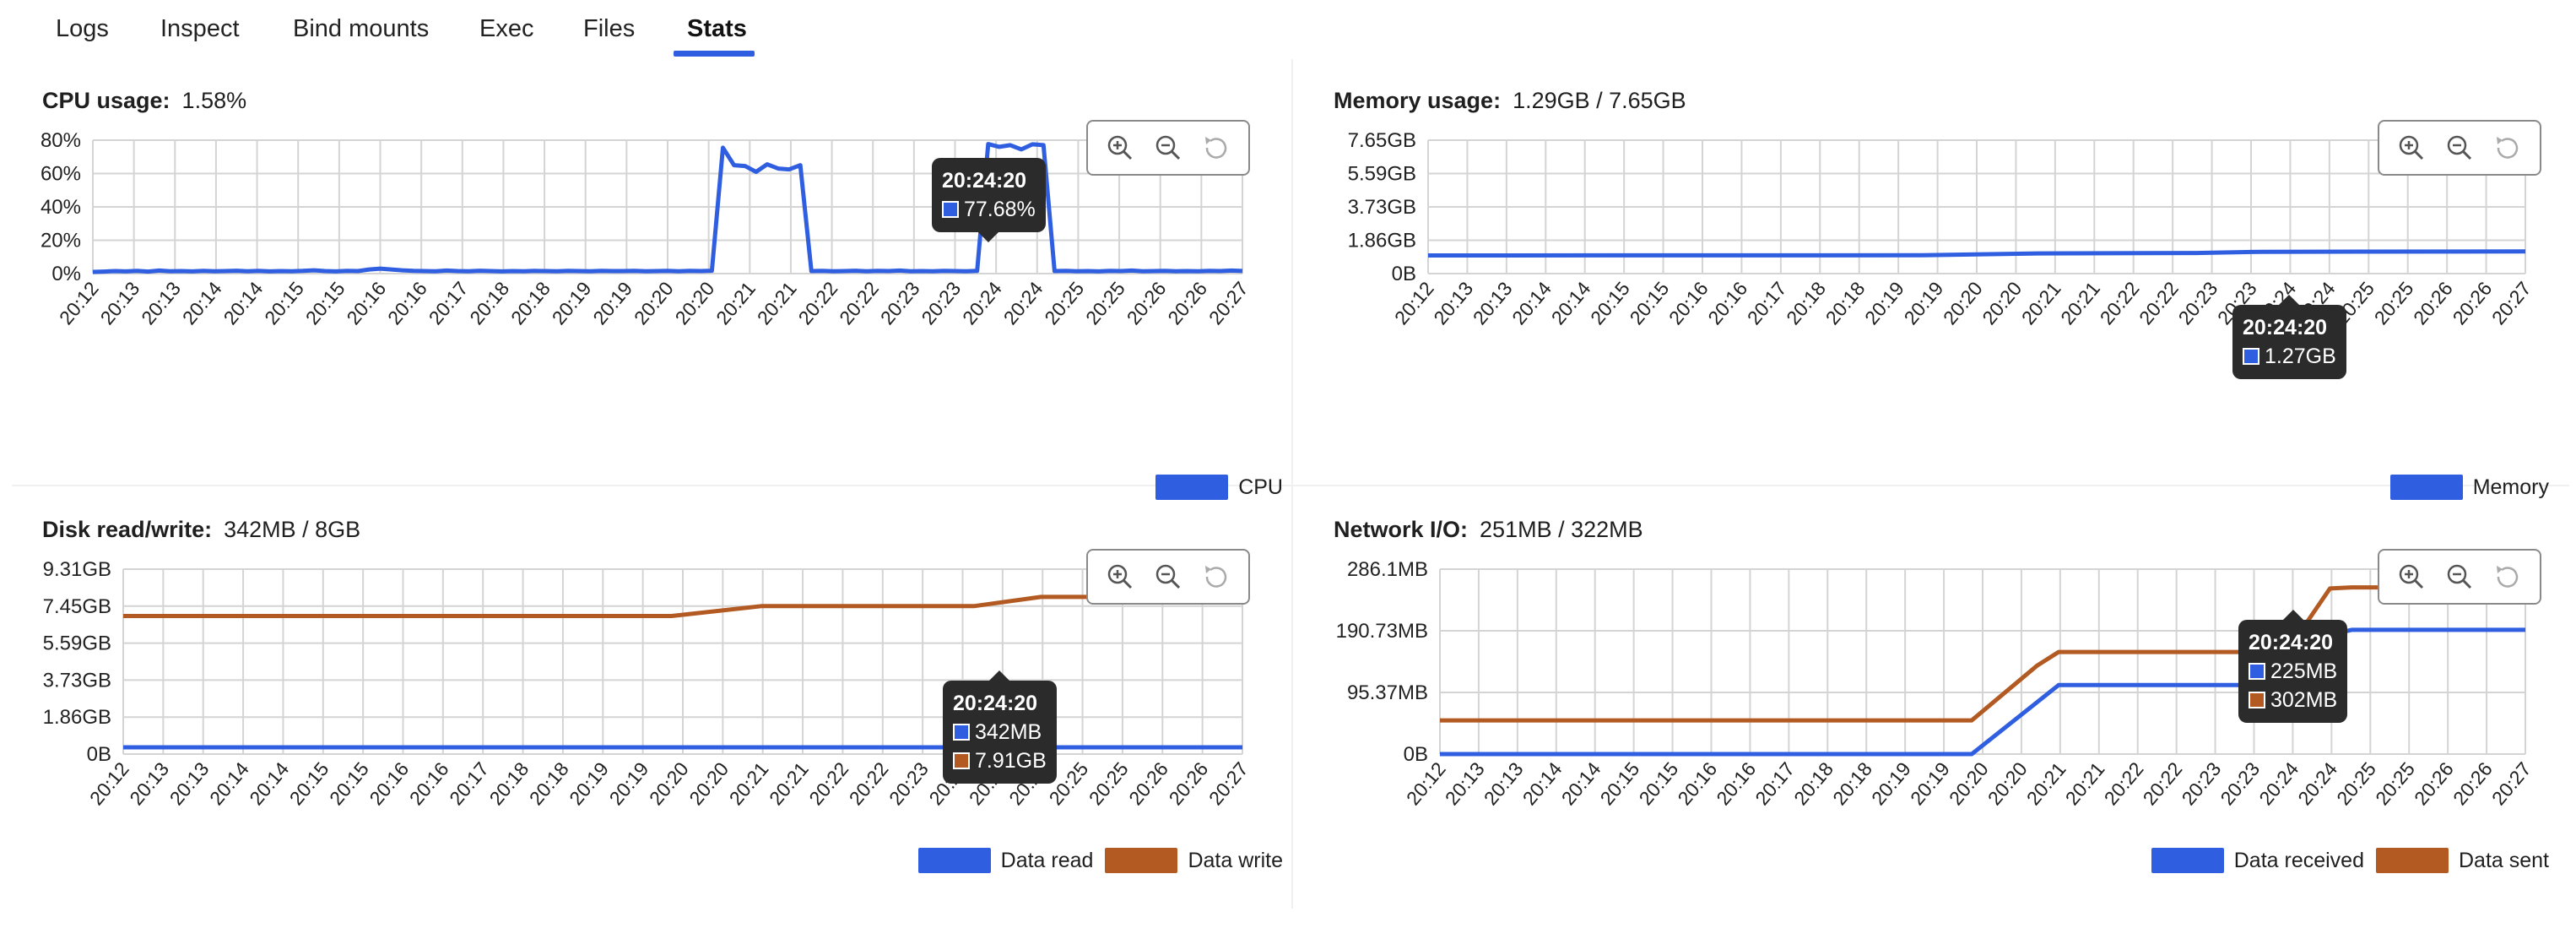  I want to click on disk-tooltip: 20:24:20 342MB 7.91GB, so click(1000, 727).